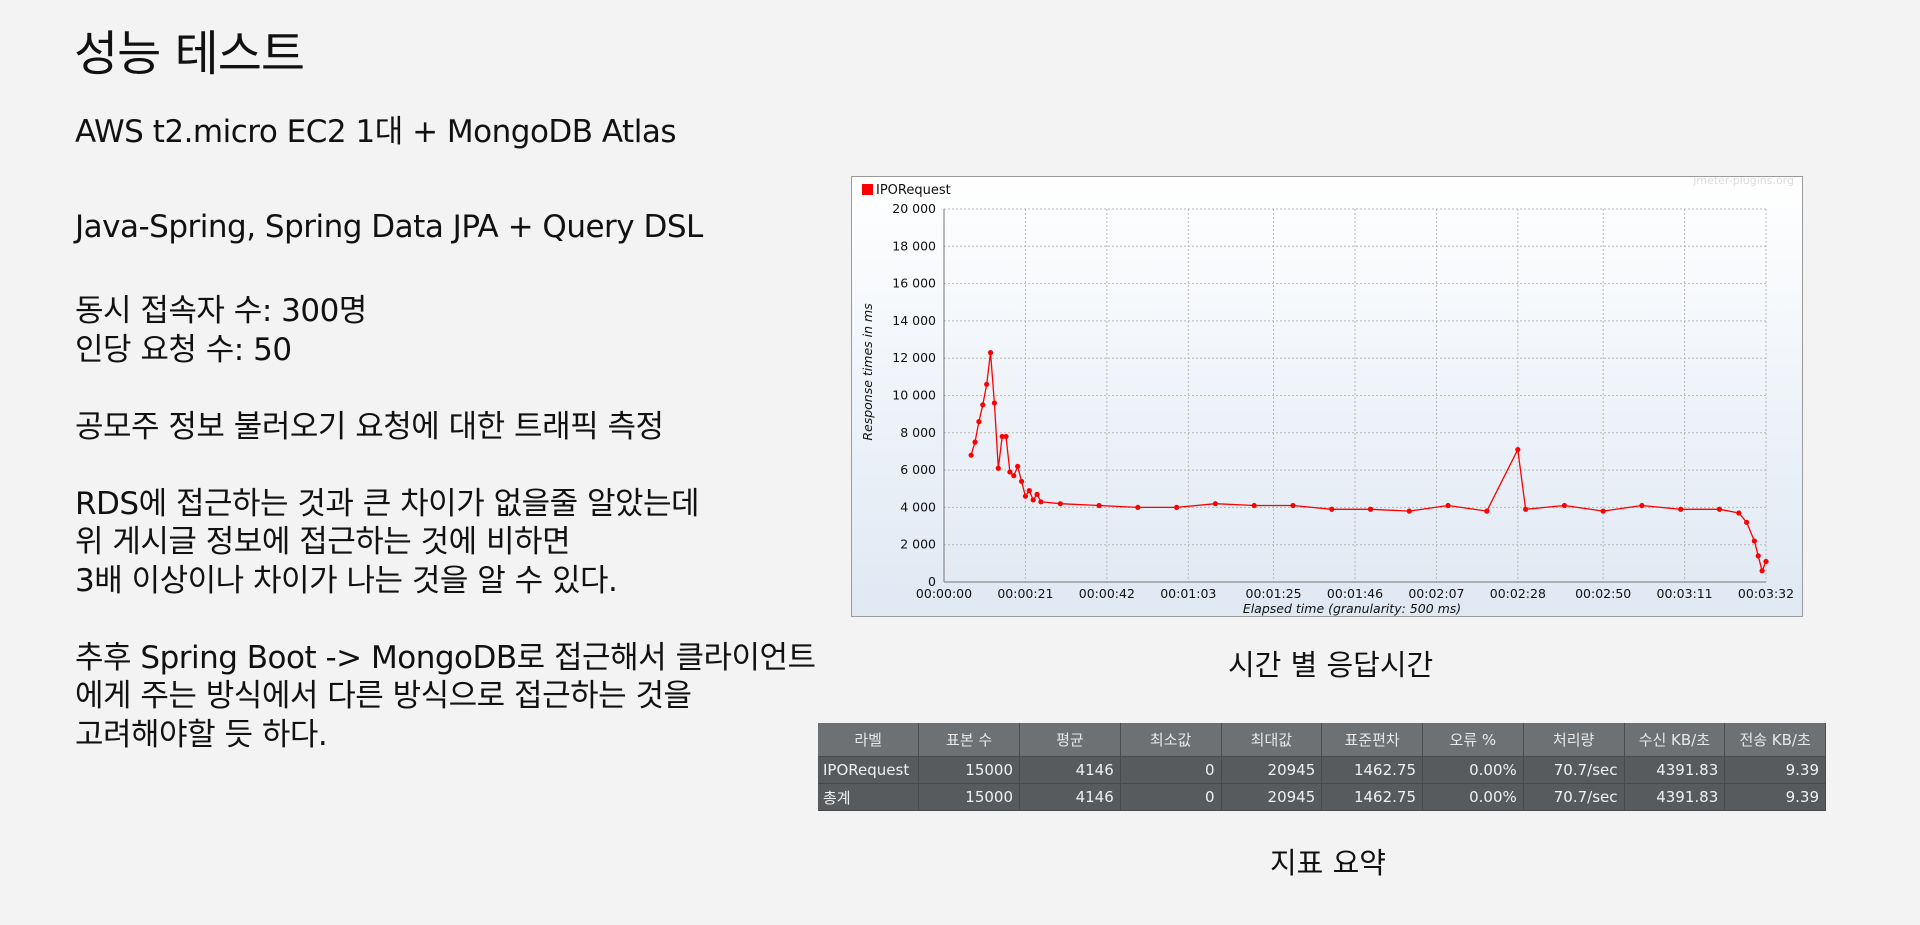 This screenshot has width=1920, height=925. Describe the element at coordinates (913, 190) in the screenshot. I see `legend-label: IPORequest` at that location.